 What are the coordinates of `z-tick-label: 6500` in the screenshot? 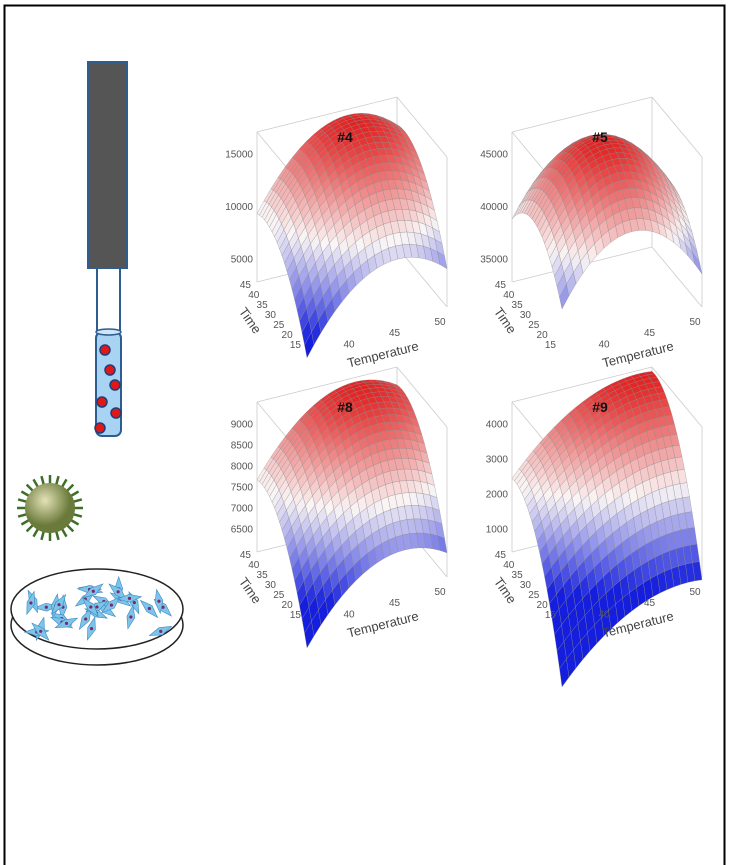 It's located at (242, 530).